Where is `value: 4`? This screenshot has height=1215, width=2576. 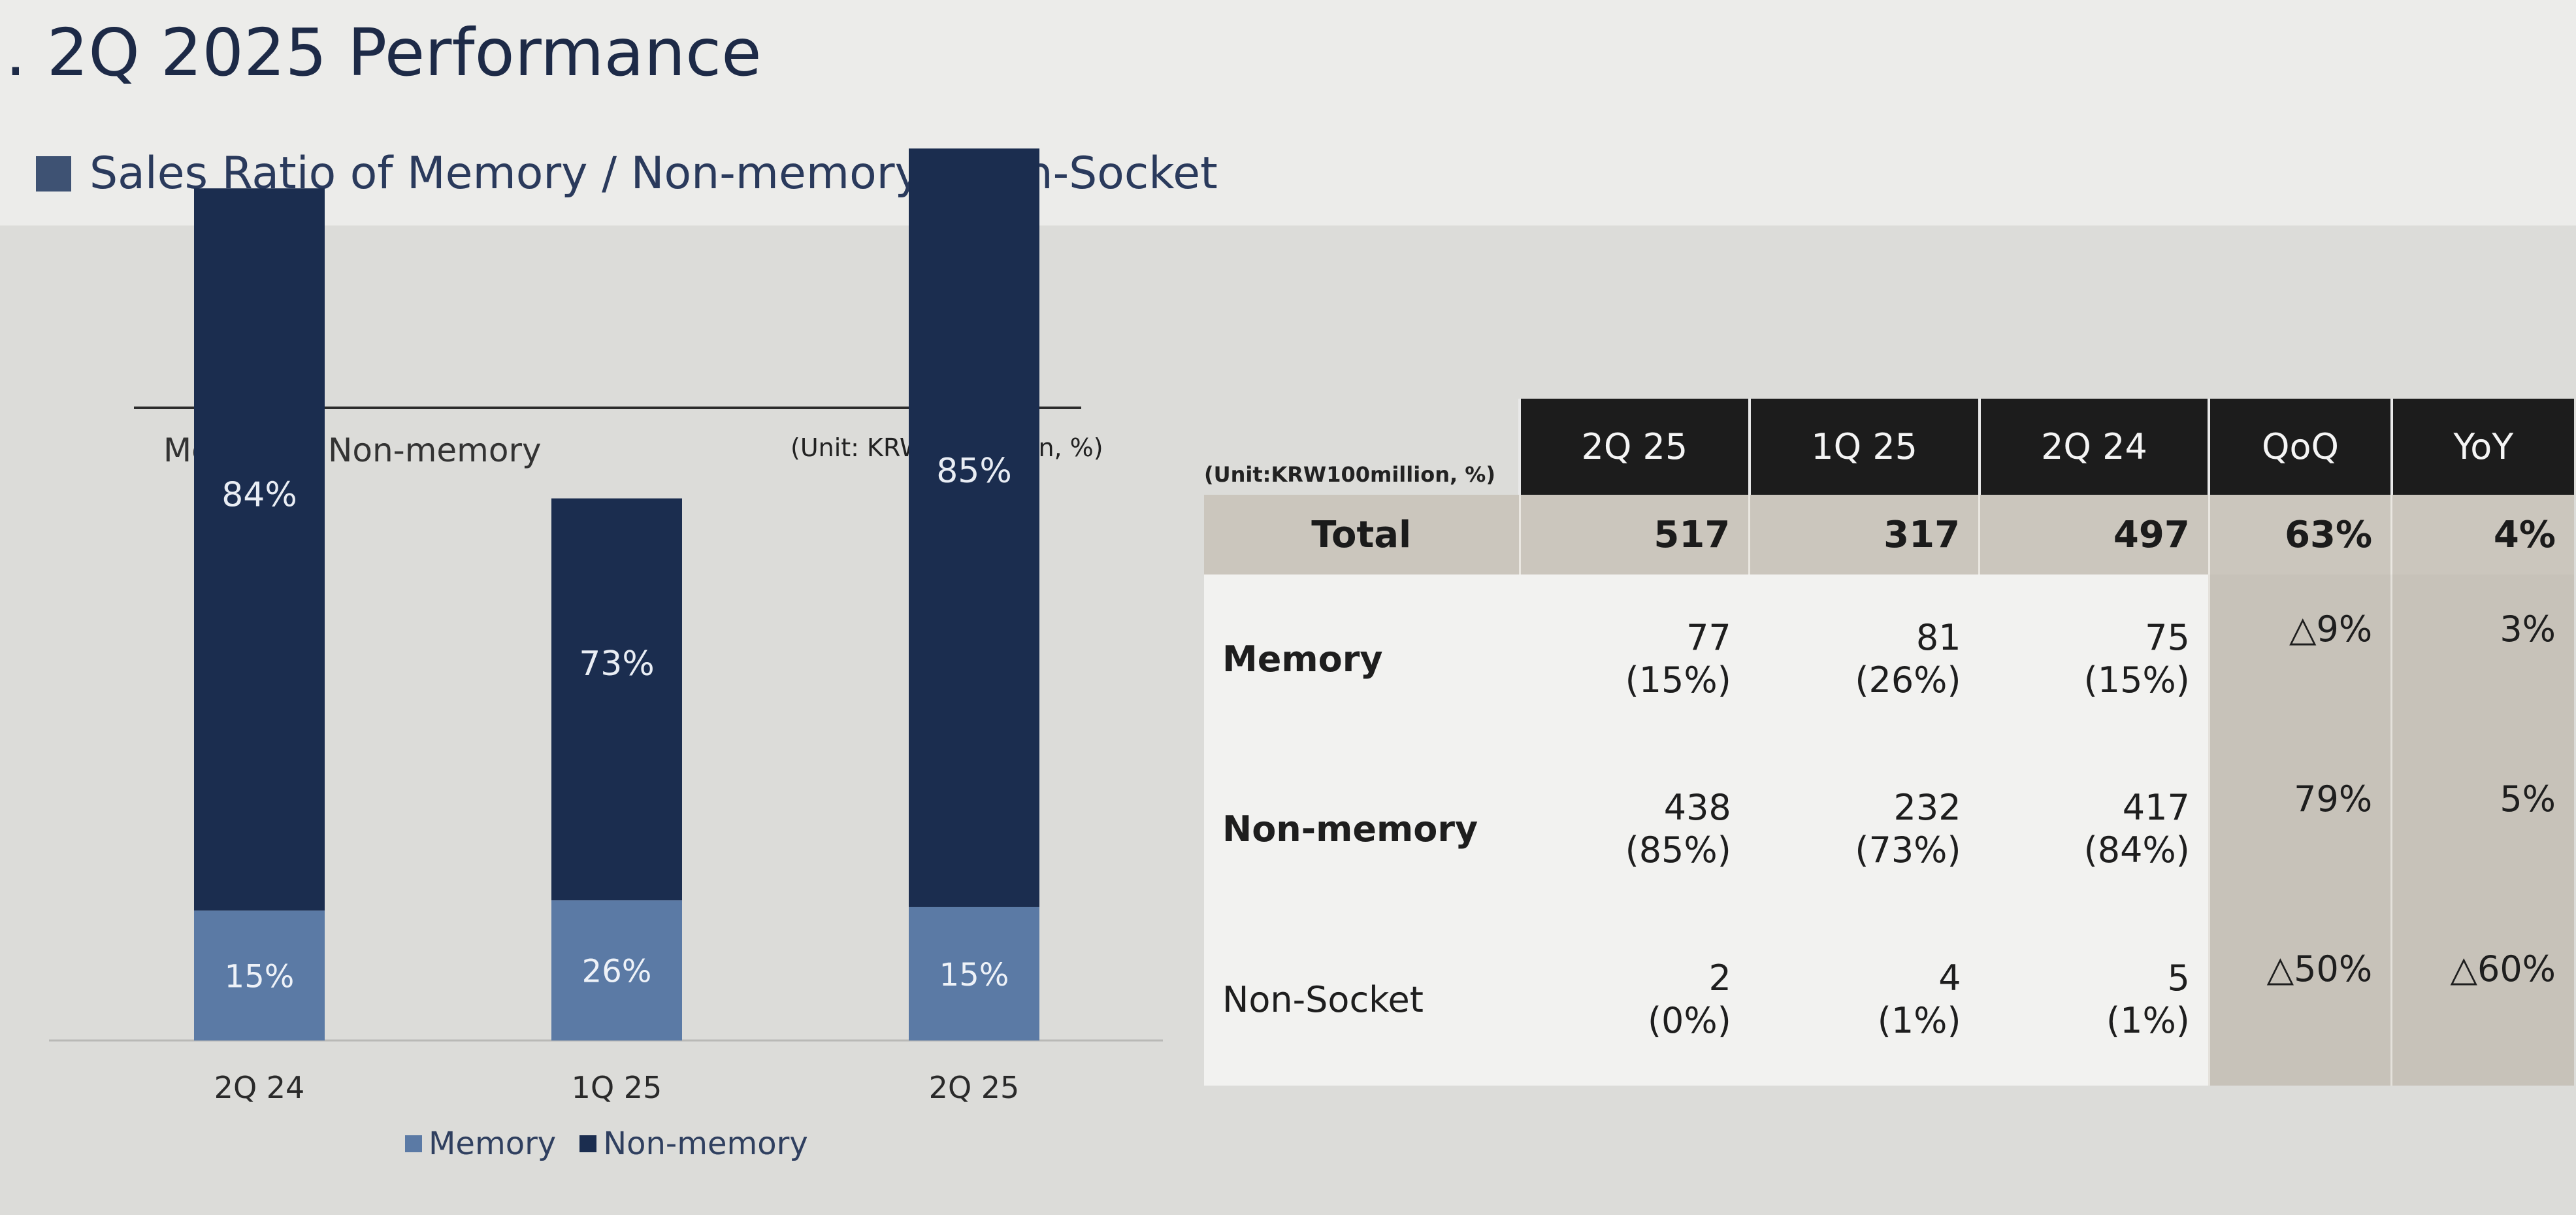 value: 4 is located at coordinates (1949, 978).